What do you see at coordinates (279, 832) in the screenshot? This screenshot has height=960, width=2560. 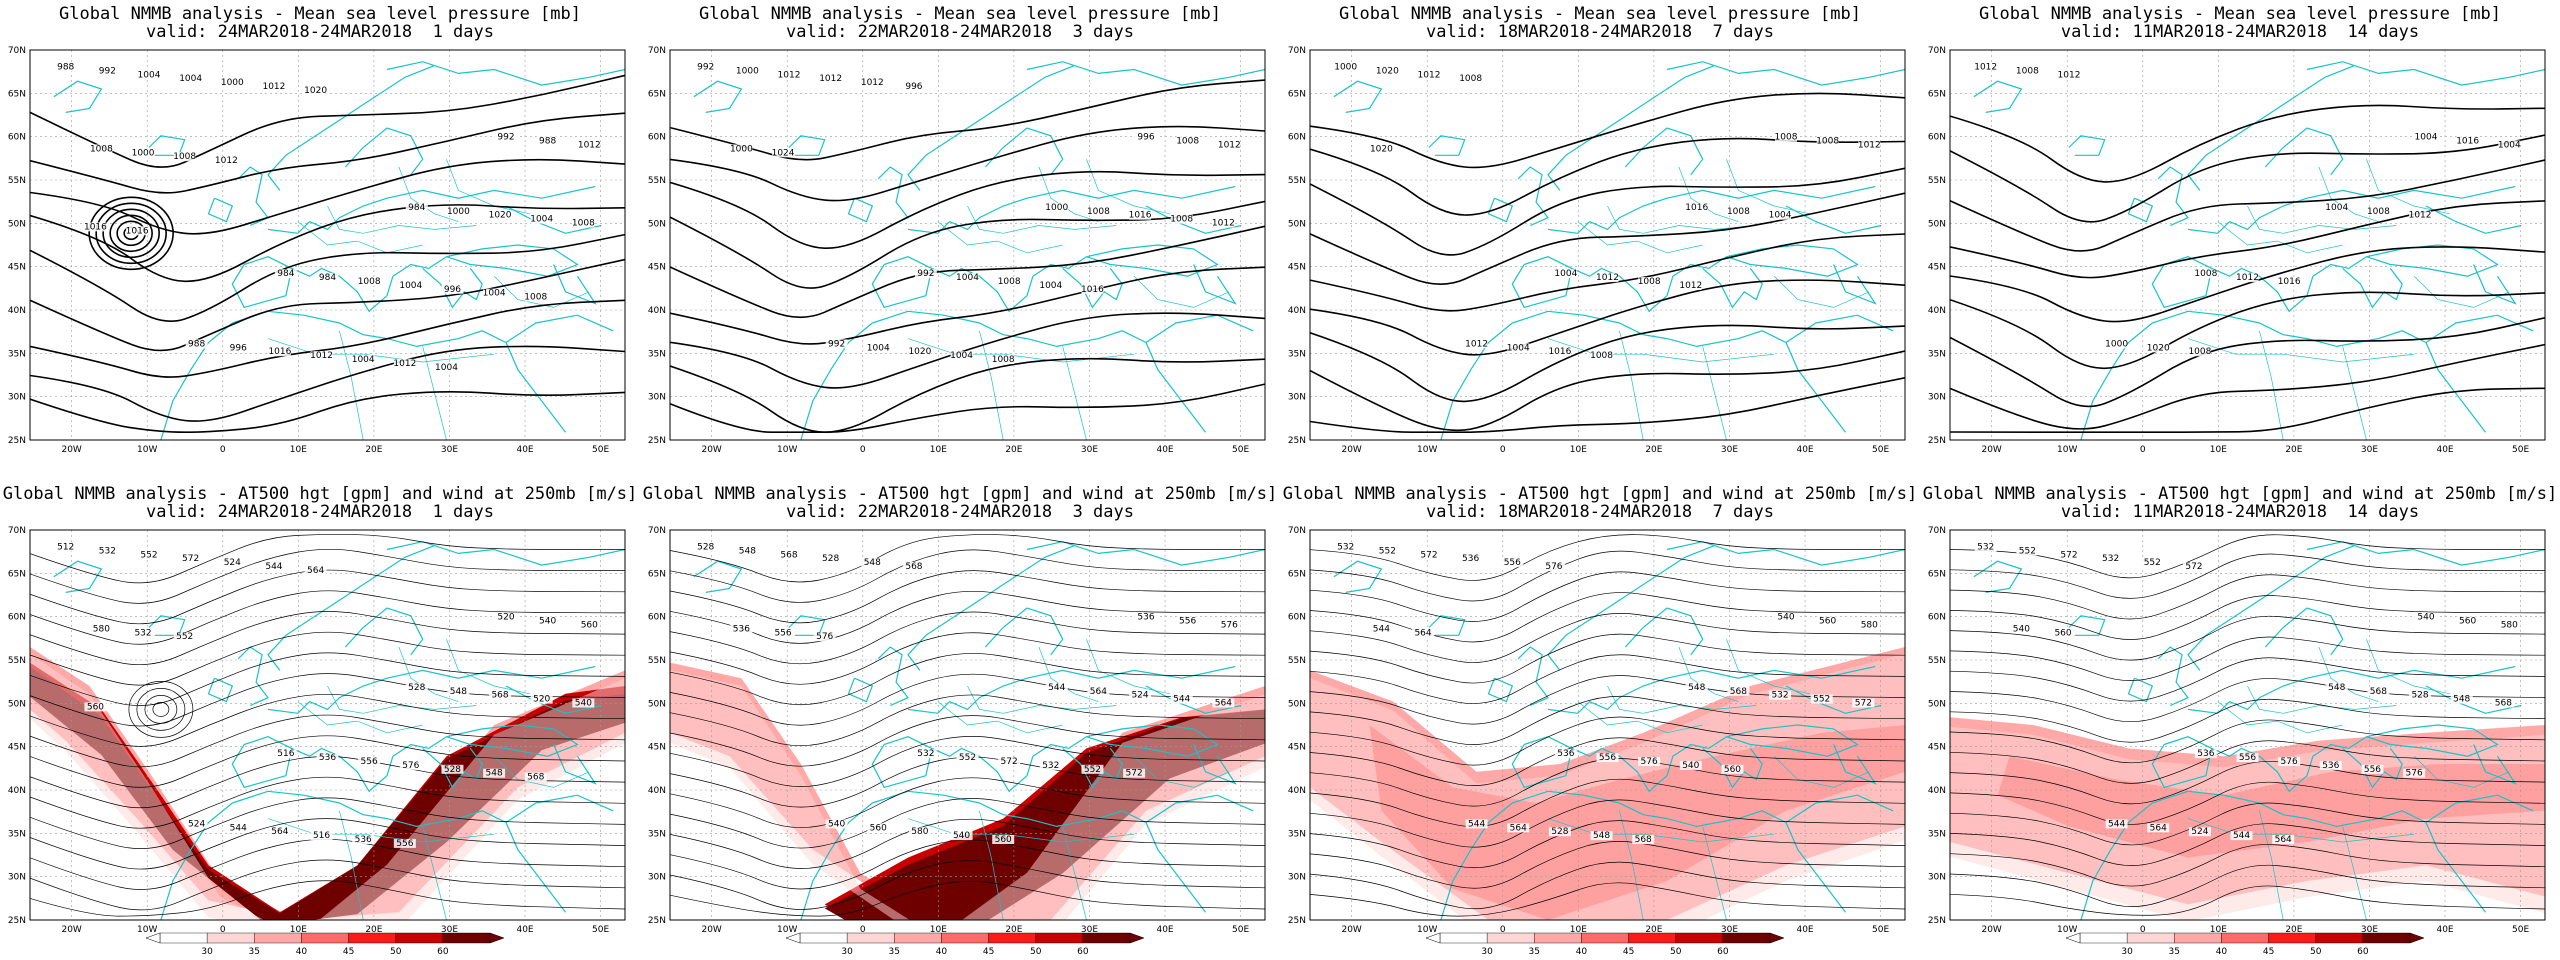 I see `contour-label: 564` at bounding box center [279, 832].